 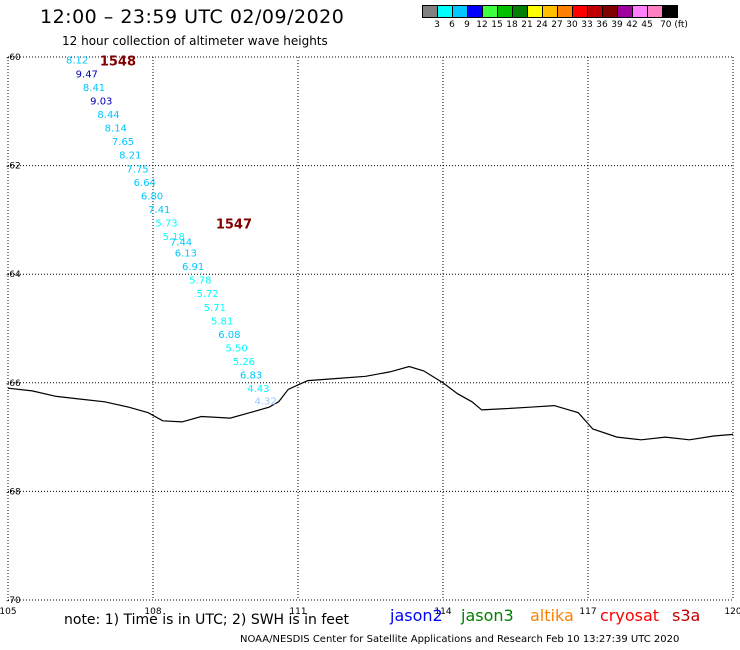 What do you see at coordinates (87, 74) in the screenshot?
I see `wave-height-value: 9.47` at bounding box center [87, 74].